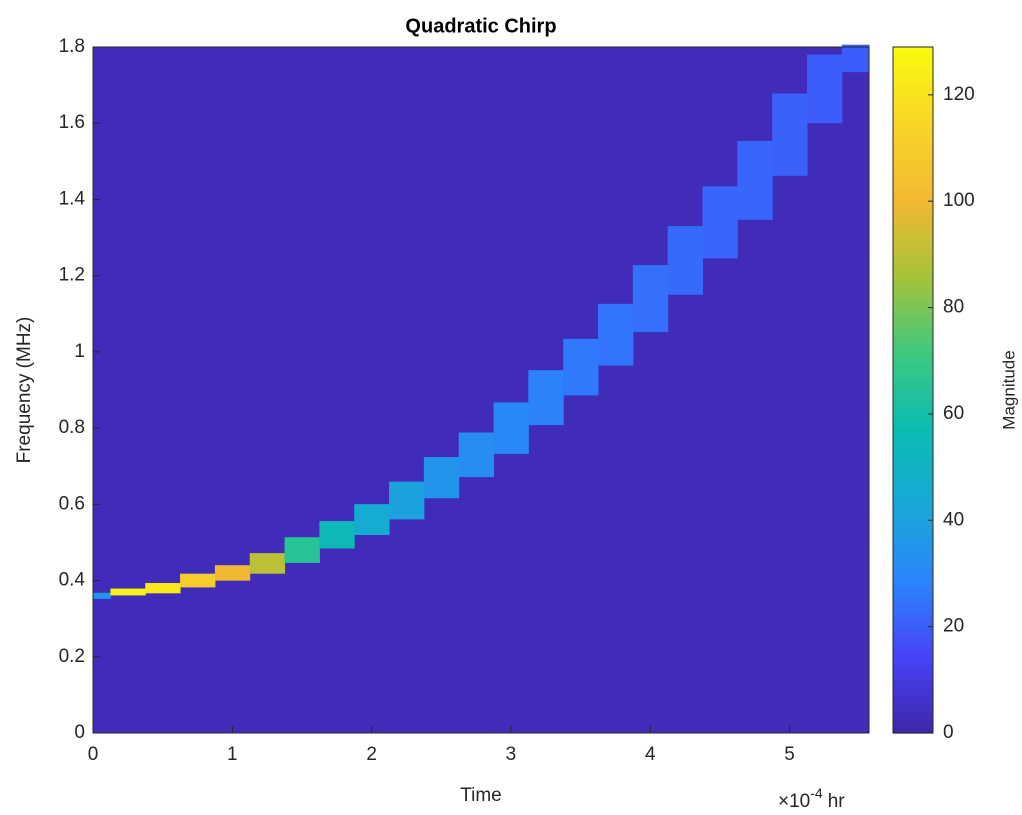 The width and height of the screenshot is (1022, 815). What do you see at coordinates (650, 754) in the screenshot?
I see `x-tick-label: 4` at bounding box center [650, 754].